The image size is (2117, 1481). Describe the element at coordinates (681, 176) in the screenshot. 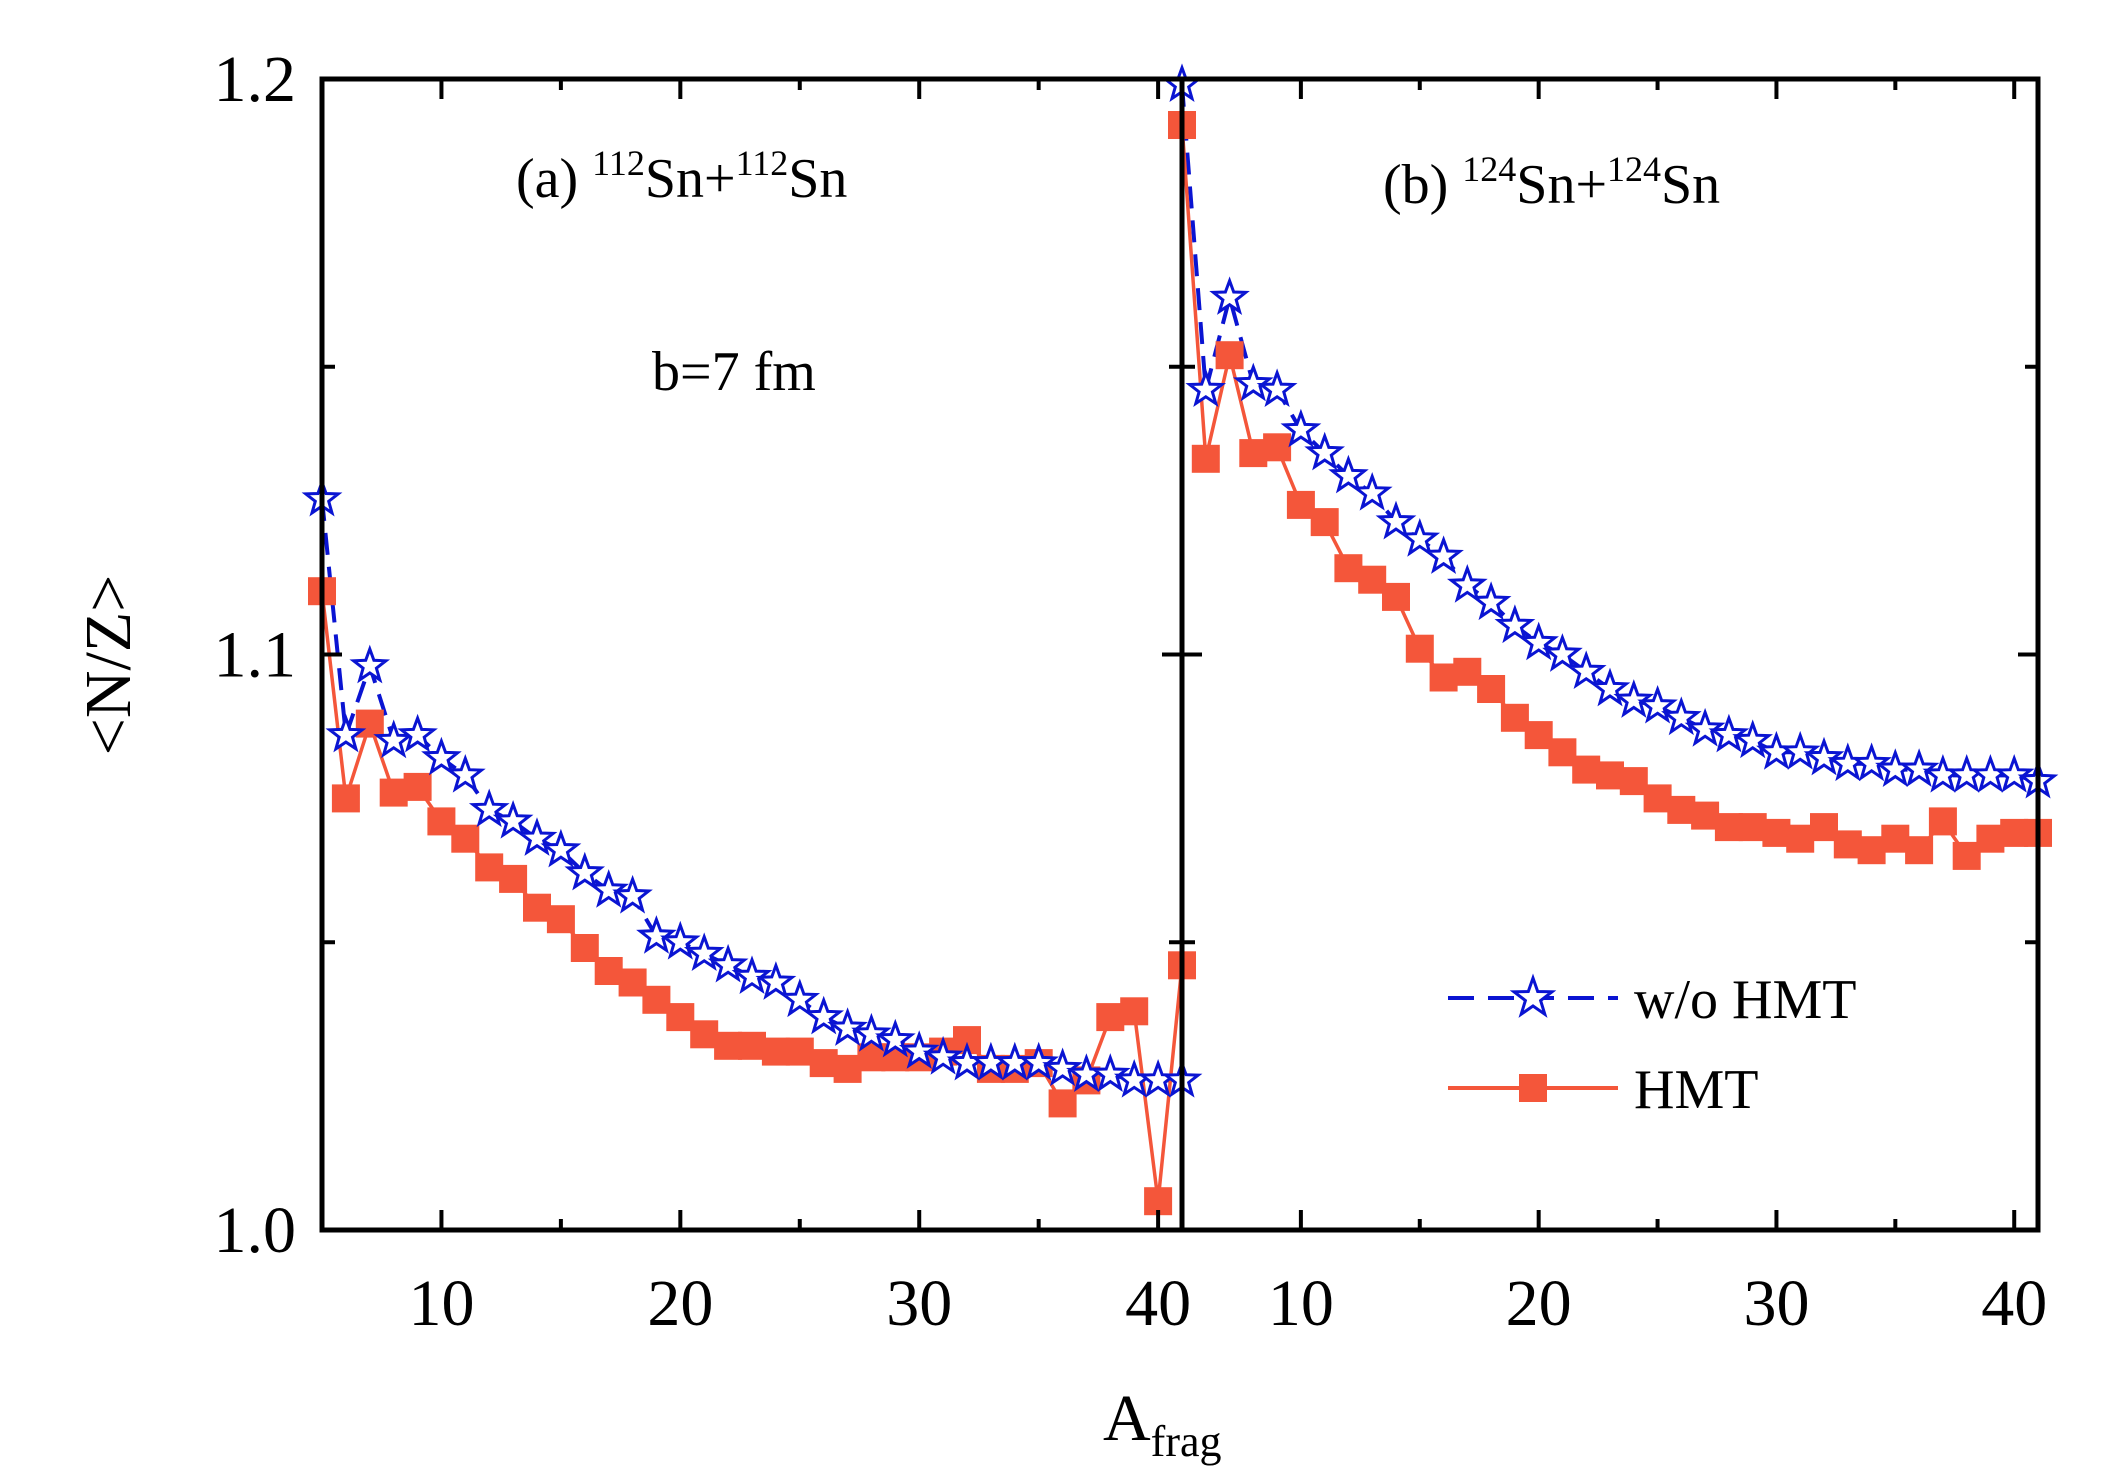

I see `panel-a-title: (a) 112Sn+112Sn` at that location.